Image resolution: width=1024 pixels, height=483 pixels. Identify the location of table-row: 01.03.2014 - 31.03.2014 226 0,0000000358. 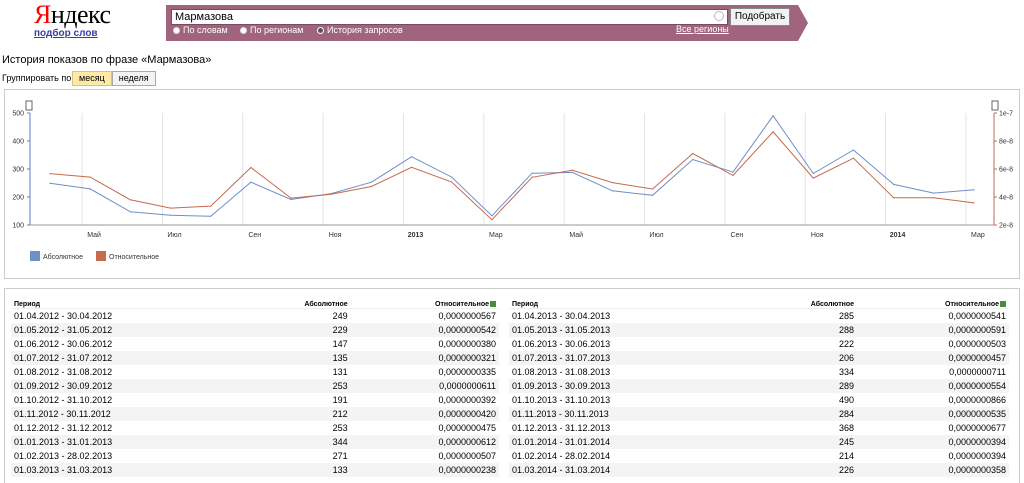
(759, 470).